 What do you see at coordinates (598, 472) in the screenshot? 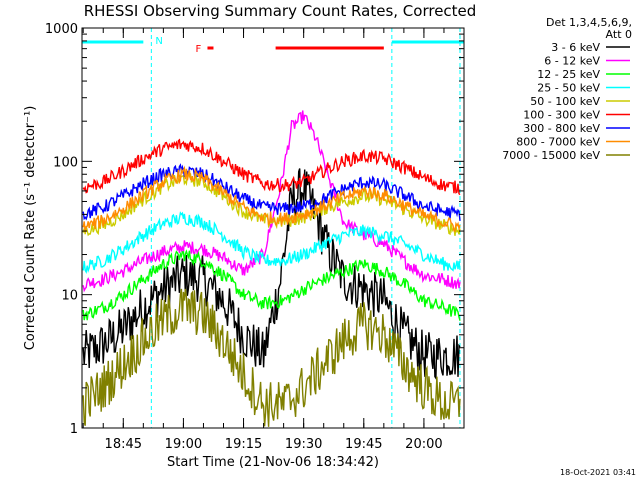
I see `timestamp: 18-Oct-2021 03:41` at bounding box center [598, 472].